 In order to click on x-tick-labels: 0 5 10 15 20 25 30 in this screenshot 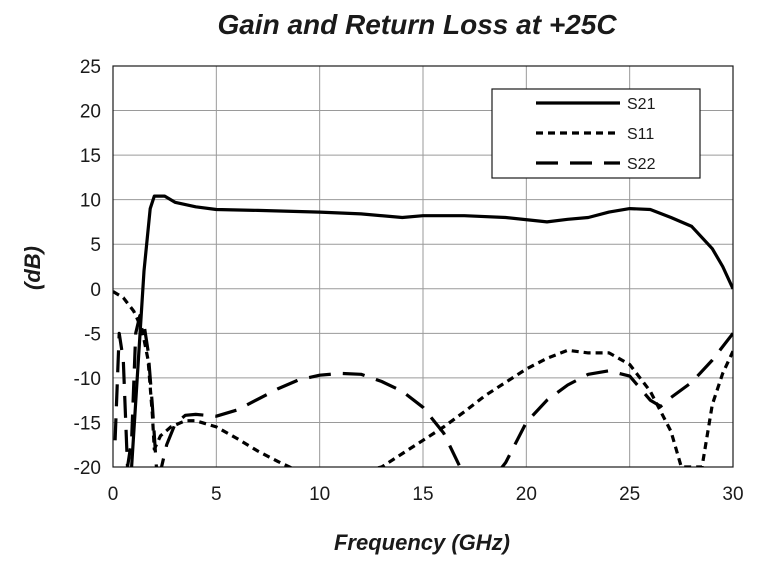, I will do `click(426, 494)`.